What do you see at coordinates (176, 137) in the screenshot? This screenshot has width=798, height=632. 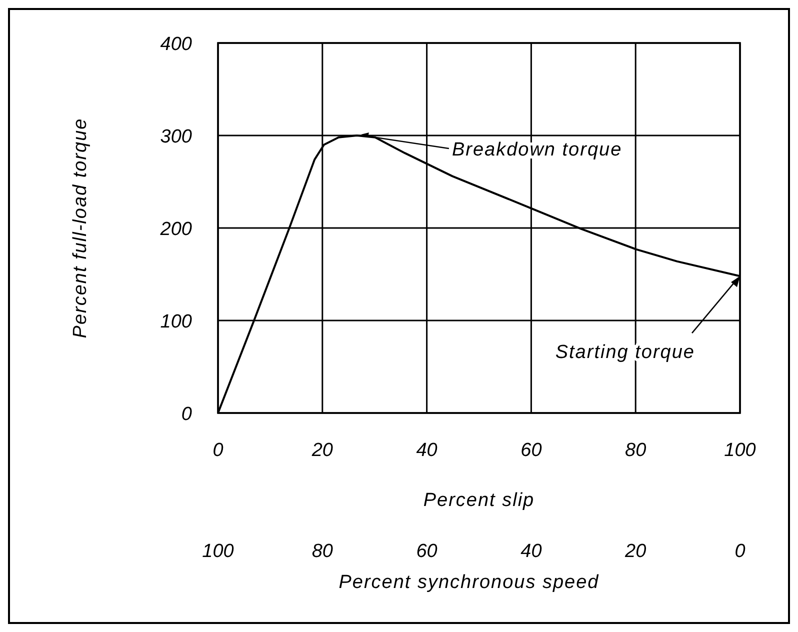 I see `y-tick-label: 300` at bounding box center [176, 137].